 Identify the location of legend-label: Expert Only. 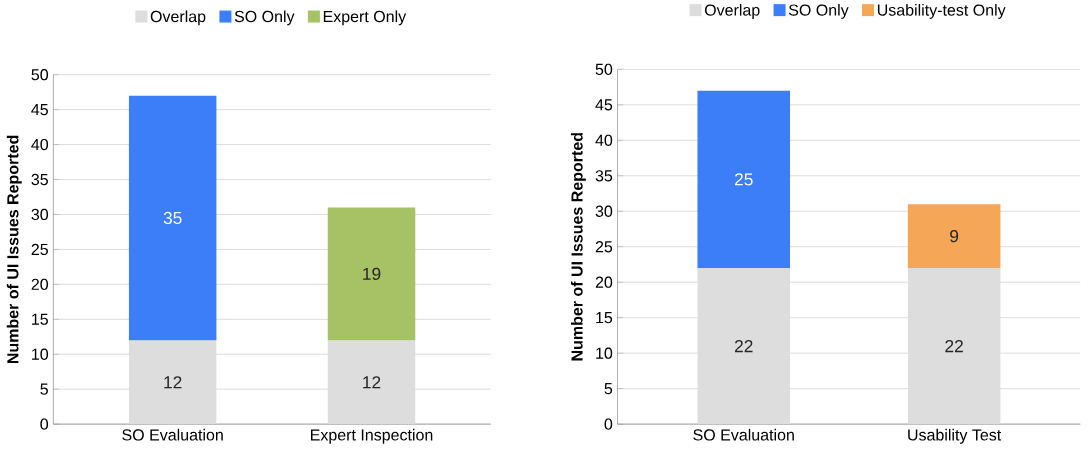
(365, 18).